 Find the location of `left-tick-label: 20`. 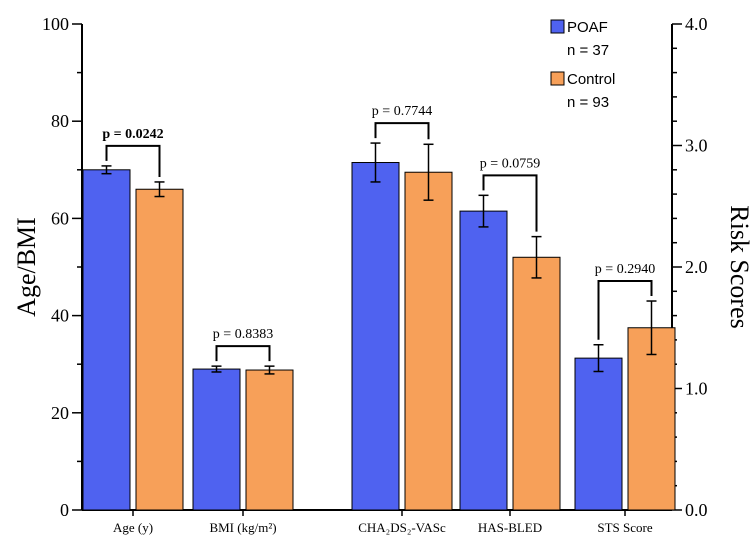

left-tick-label: 20 is located at coordinates (60, 413).